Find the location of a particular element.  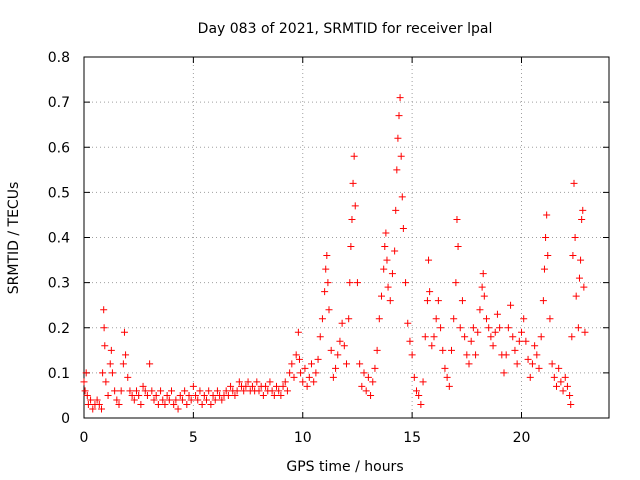

y-tick-label: 0 is located at coordinates (65, 419).